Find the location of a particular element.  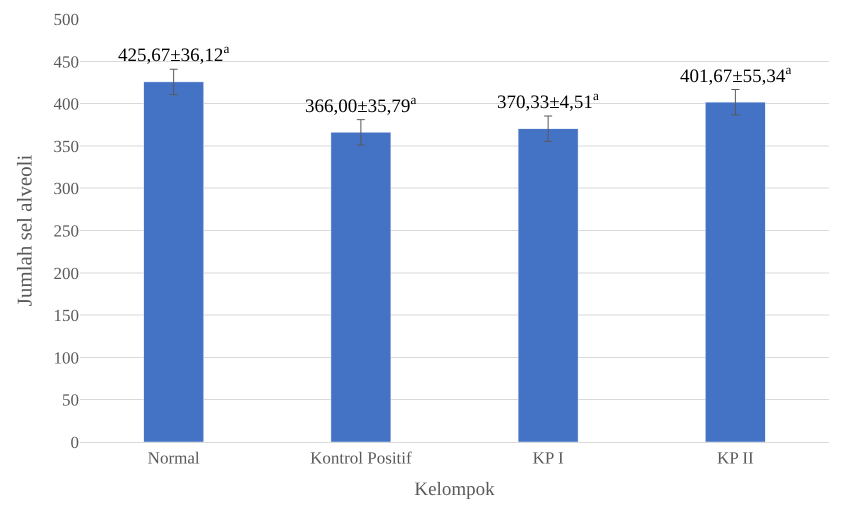

x-tick-label: Kontrol Positif is located at coordinates (361, 458).